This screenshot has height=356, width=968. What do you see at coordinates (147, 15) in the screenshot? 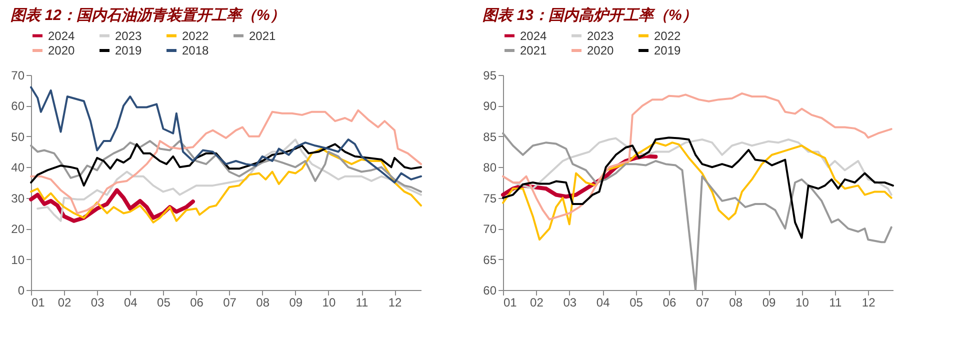
I see `chart-title: 图表 12：国内石油沥青装置开工率（%）` at bounding box center [147, 15].